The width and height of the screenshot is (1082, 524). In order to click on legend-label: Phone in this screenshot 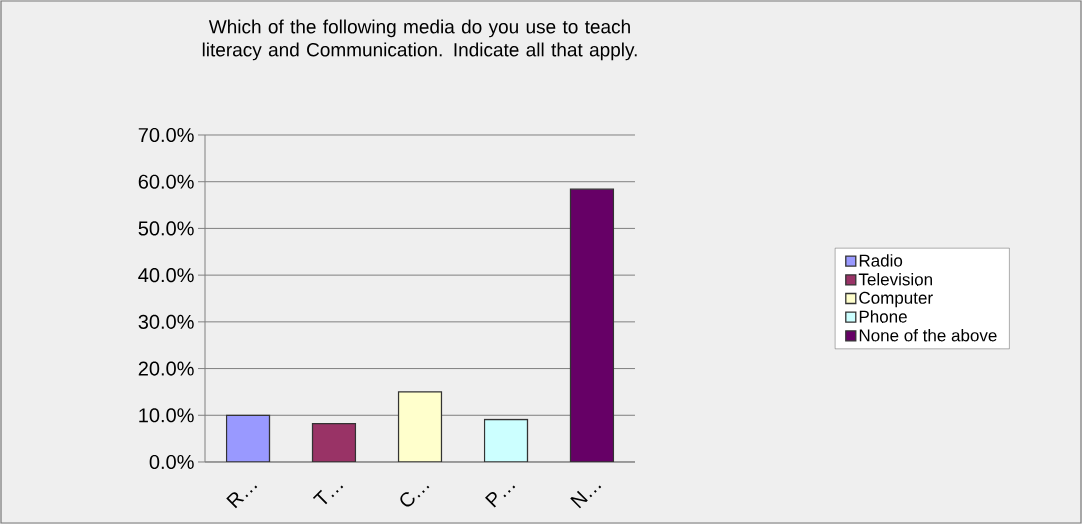, I will do `click(883, 316)`.